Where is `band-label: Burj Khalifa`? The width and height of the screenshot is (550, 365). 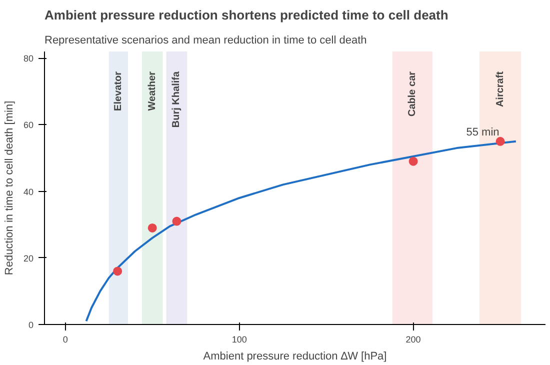
band-label: Burj Khalifa is located at coordinates (176, 99).